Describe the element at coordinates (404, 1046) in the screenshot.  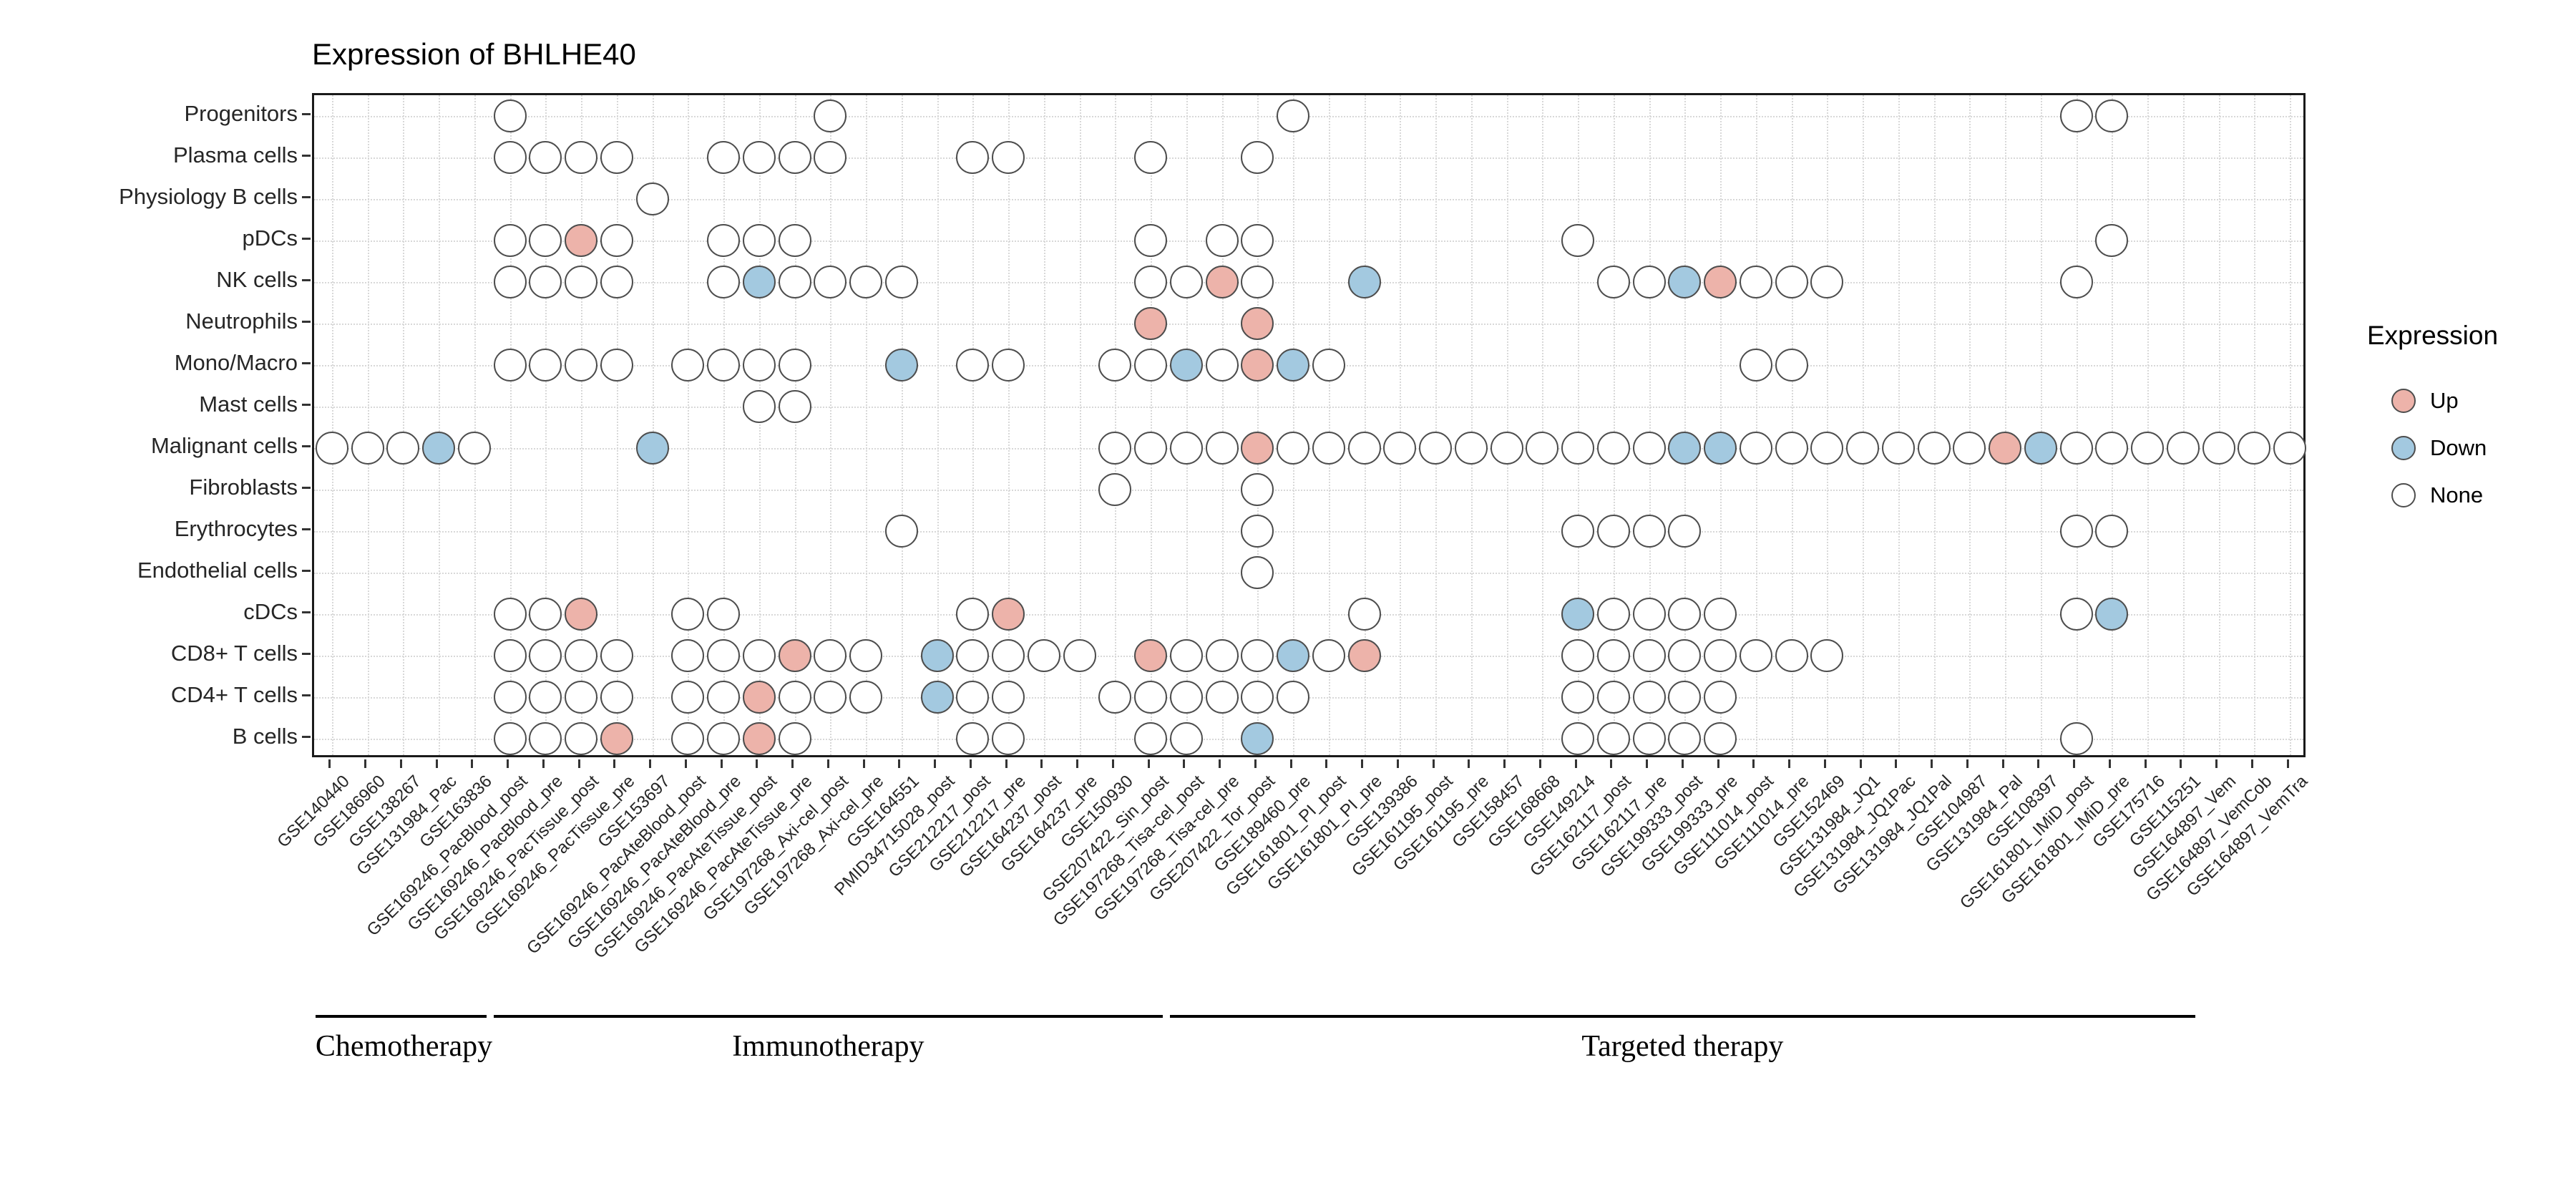
I see `group-label: Chemotherapy` at that location.